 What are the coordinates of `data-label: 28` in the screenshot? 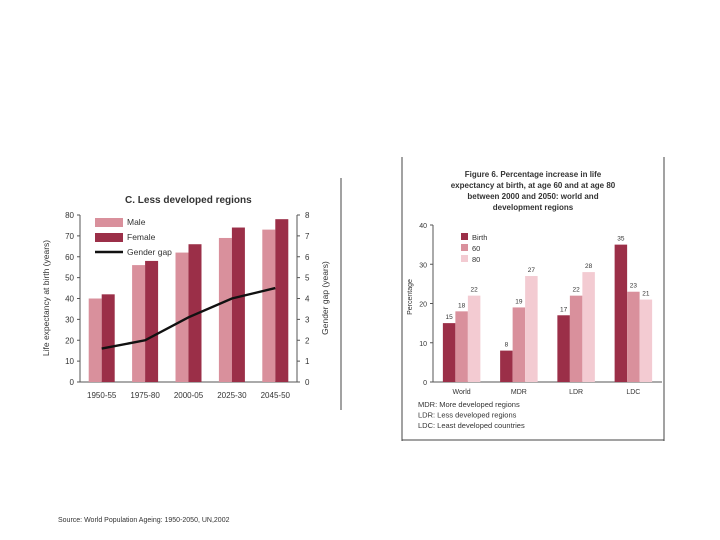 It's located at (589, 266).